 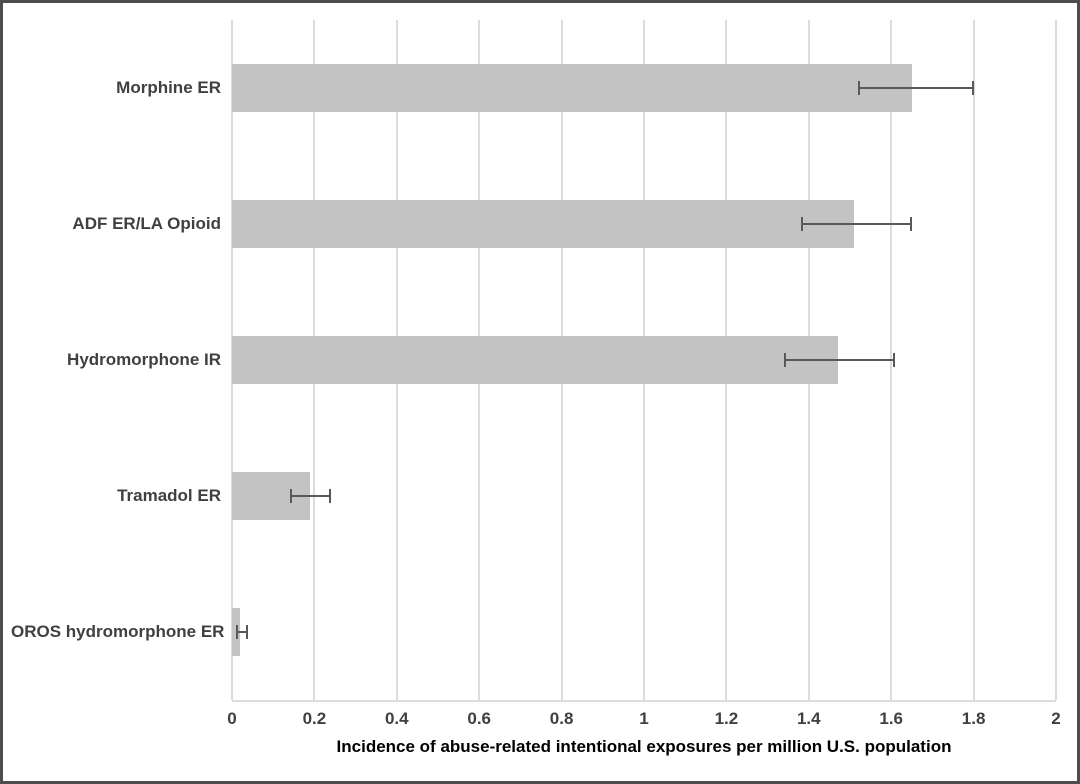 What do you see at coordinates (543, 224) in the screenshot?
I see `bar-adf-er-la-opioid` at bounding box center [543, 224].